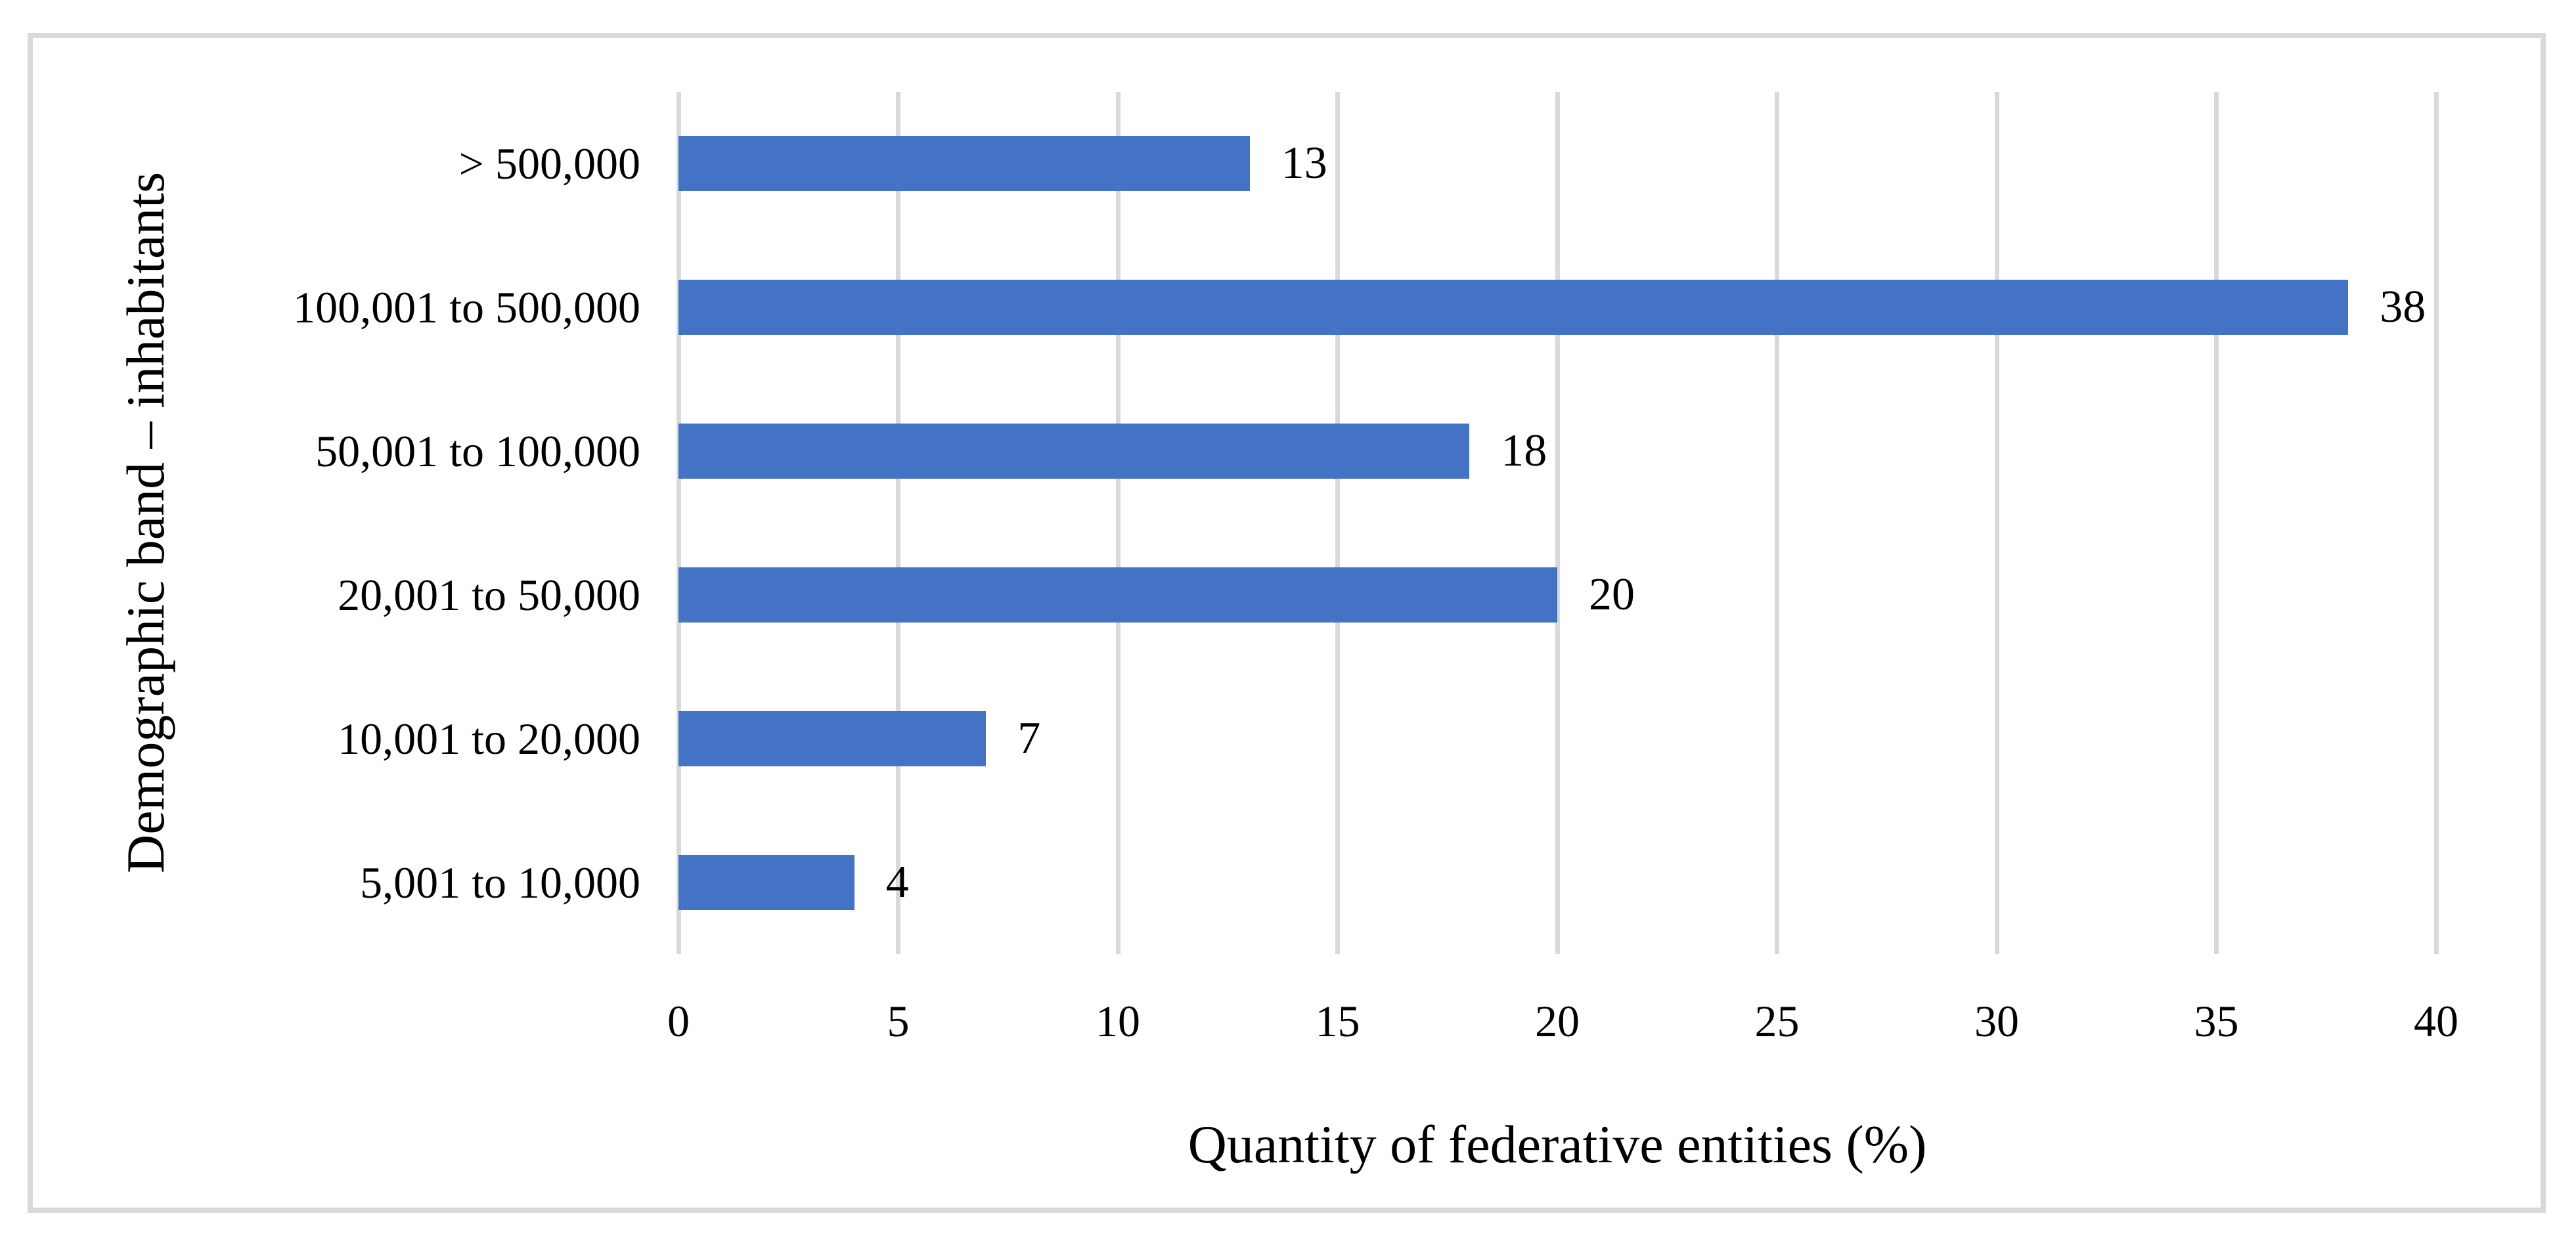 Image resolution: width=2576 pixels, height=1247 pixels. What do you see at coordinates (1337, 1021) in the screenshot?
I see `x-tick-label: 15` at bounding box center [1337, 1021].